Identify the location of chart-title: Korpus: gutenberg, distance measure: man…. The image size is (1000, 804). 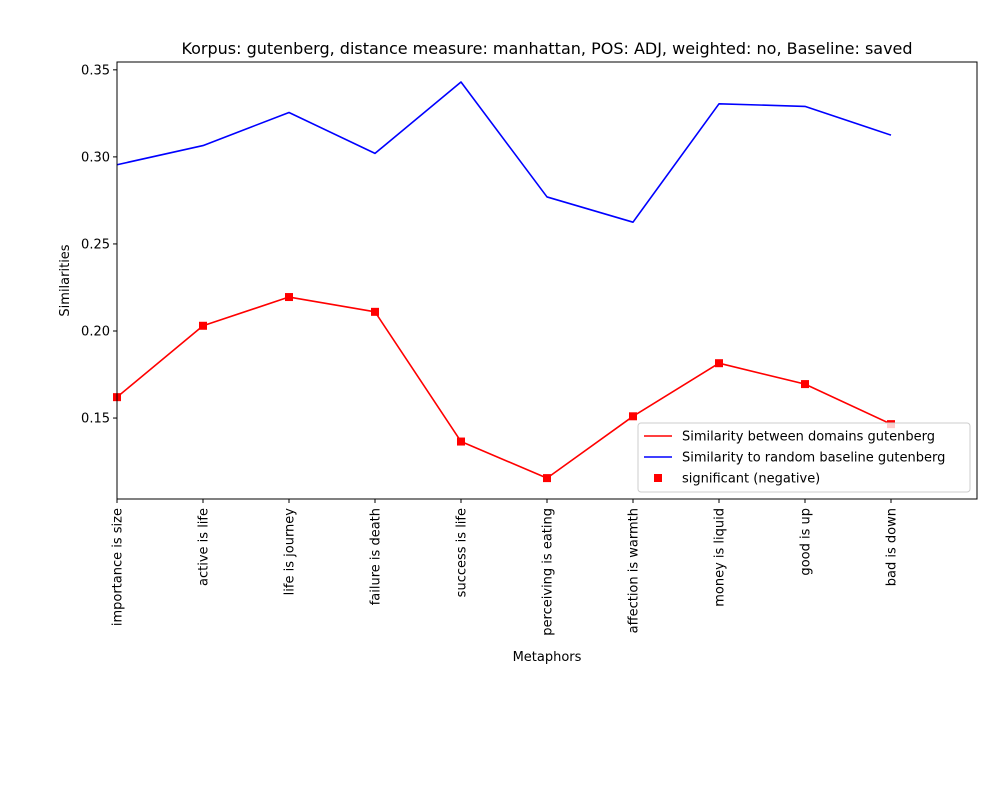
(546, 48).